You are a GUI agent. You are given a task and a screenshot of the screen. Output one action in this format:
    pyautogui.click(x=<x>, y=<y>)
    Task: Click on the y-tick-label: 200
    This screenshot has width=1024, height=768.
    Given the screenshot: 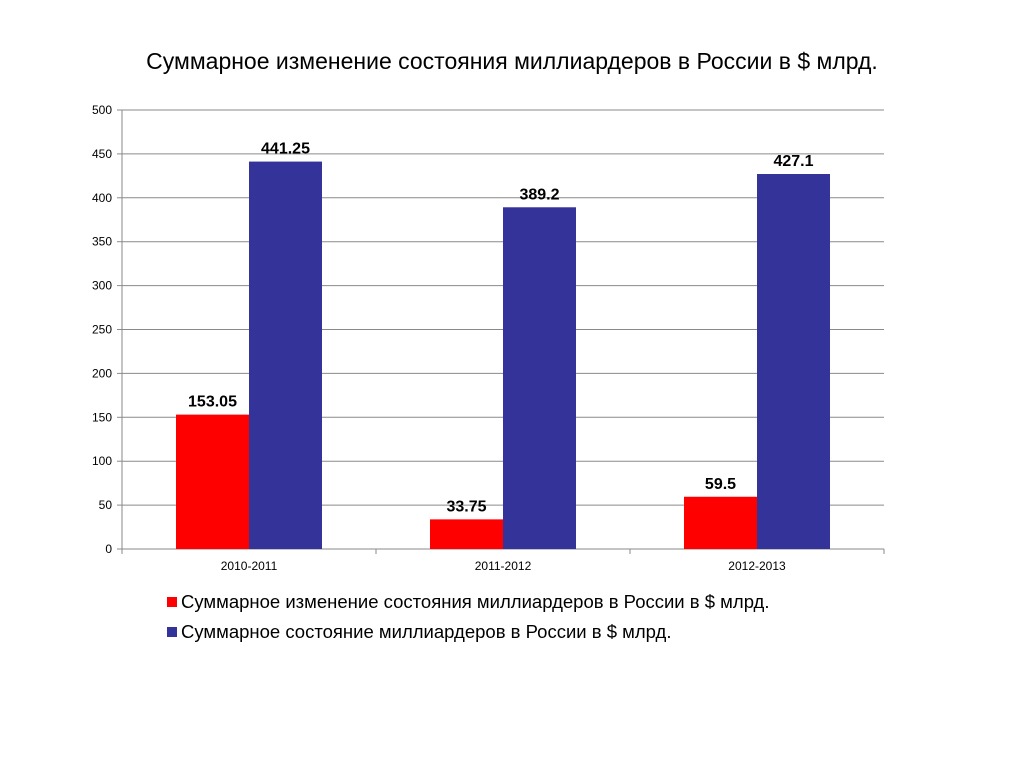 What is the action you would take?
    pyautogui.click(x=102, y=373)
    